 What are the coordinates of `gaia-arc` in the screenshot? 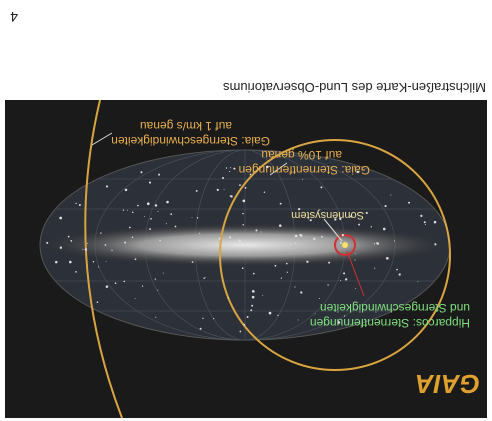 It's located at (103, 259).